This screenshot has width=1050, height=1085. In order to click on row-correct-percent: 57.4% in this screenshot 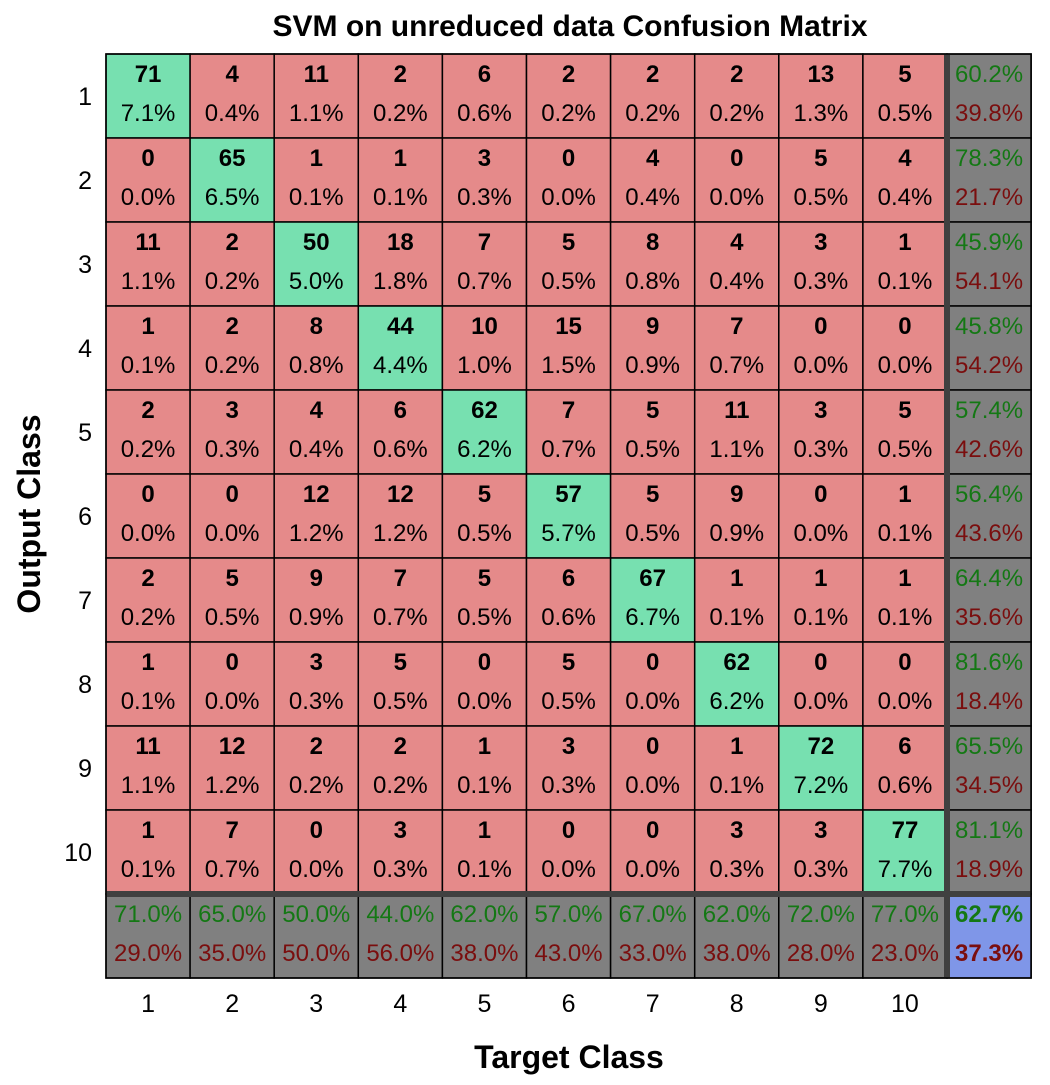, I will do `click(989, 410)`.